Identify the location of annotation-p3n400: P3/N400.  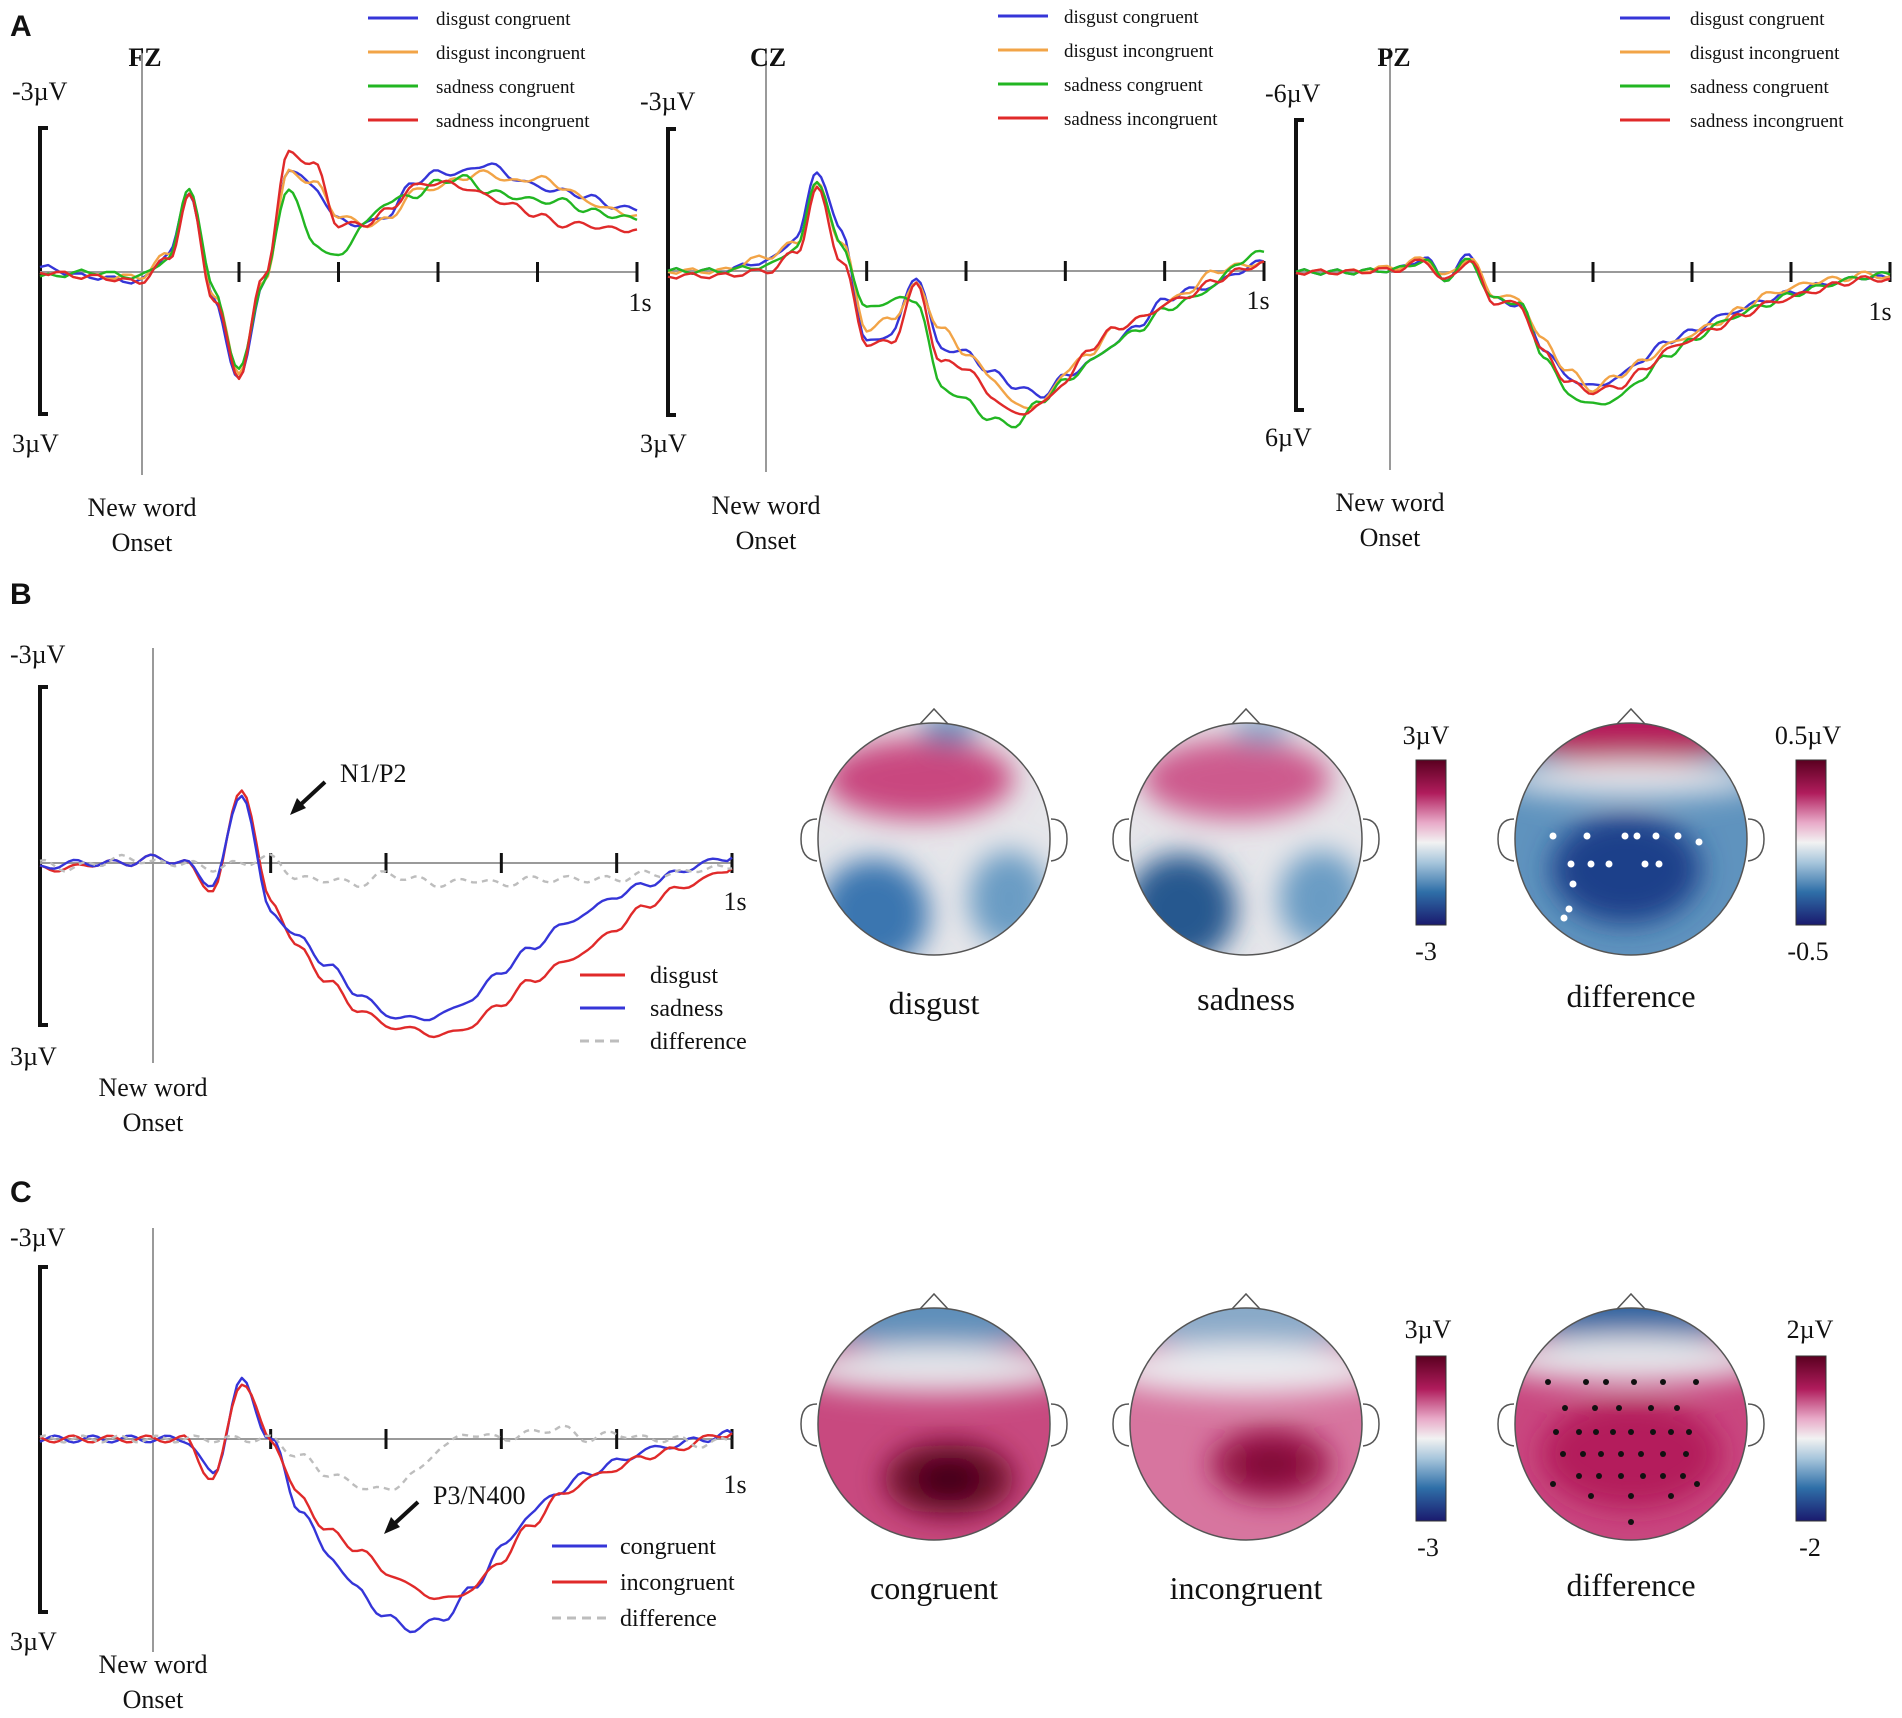
(479, 1495).